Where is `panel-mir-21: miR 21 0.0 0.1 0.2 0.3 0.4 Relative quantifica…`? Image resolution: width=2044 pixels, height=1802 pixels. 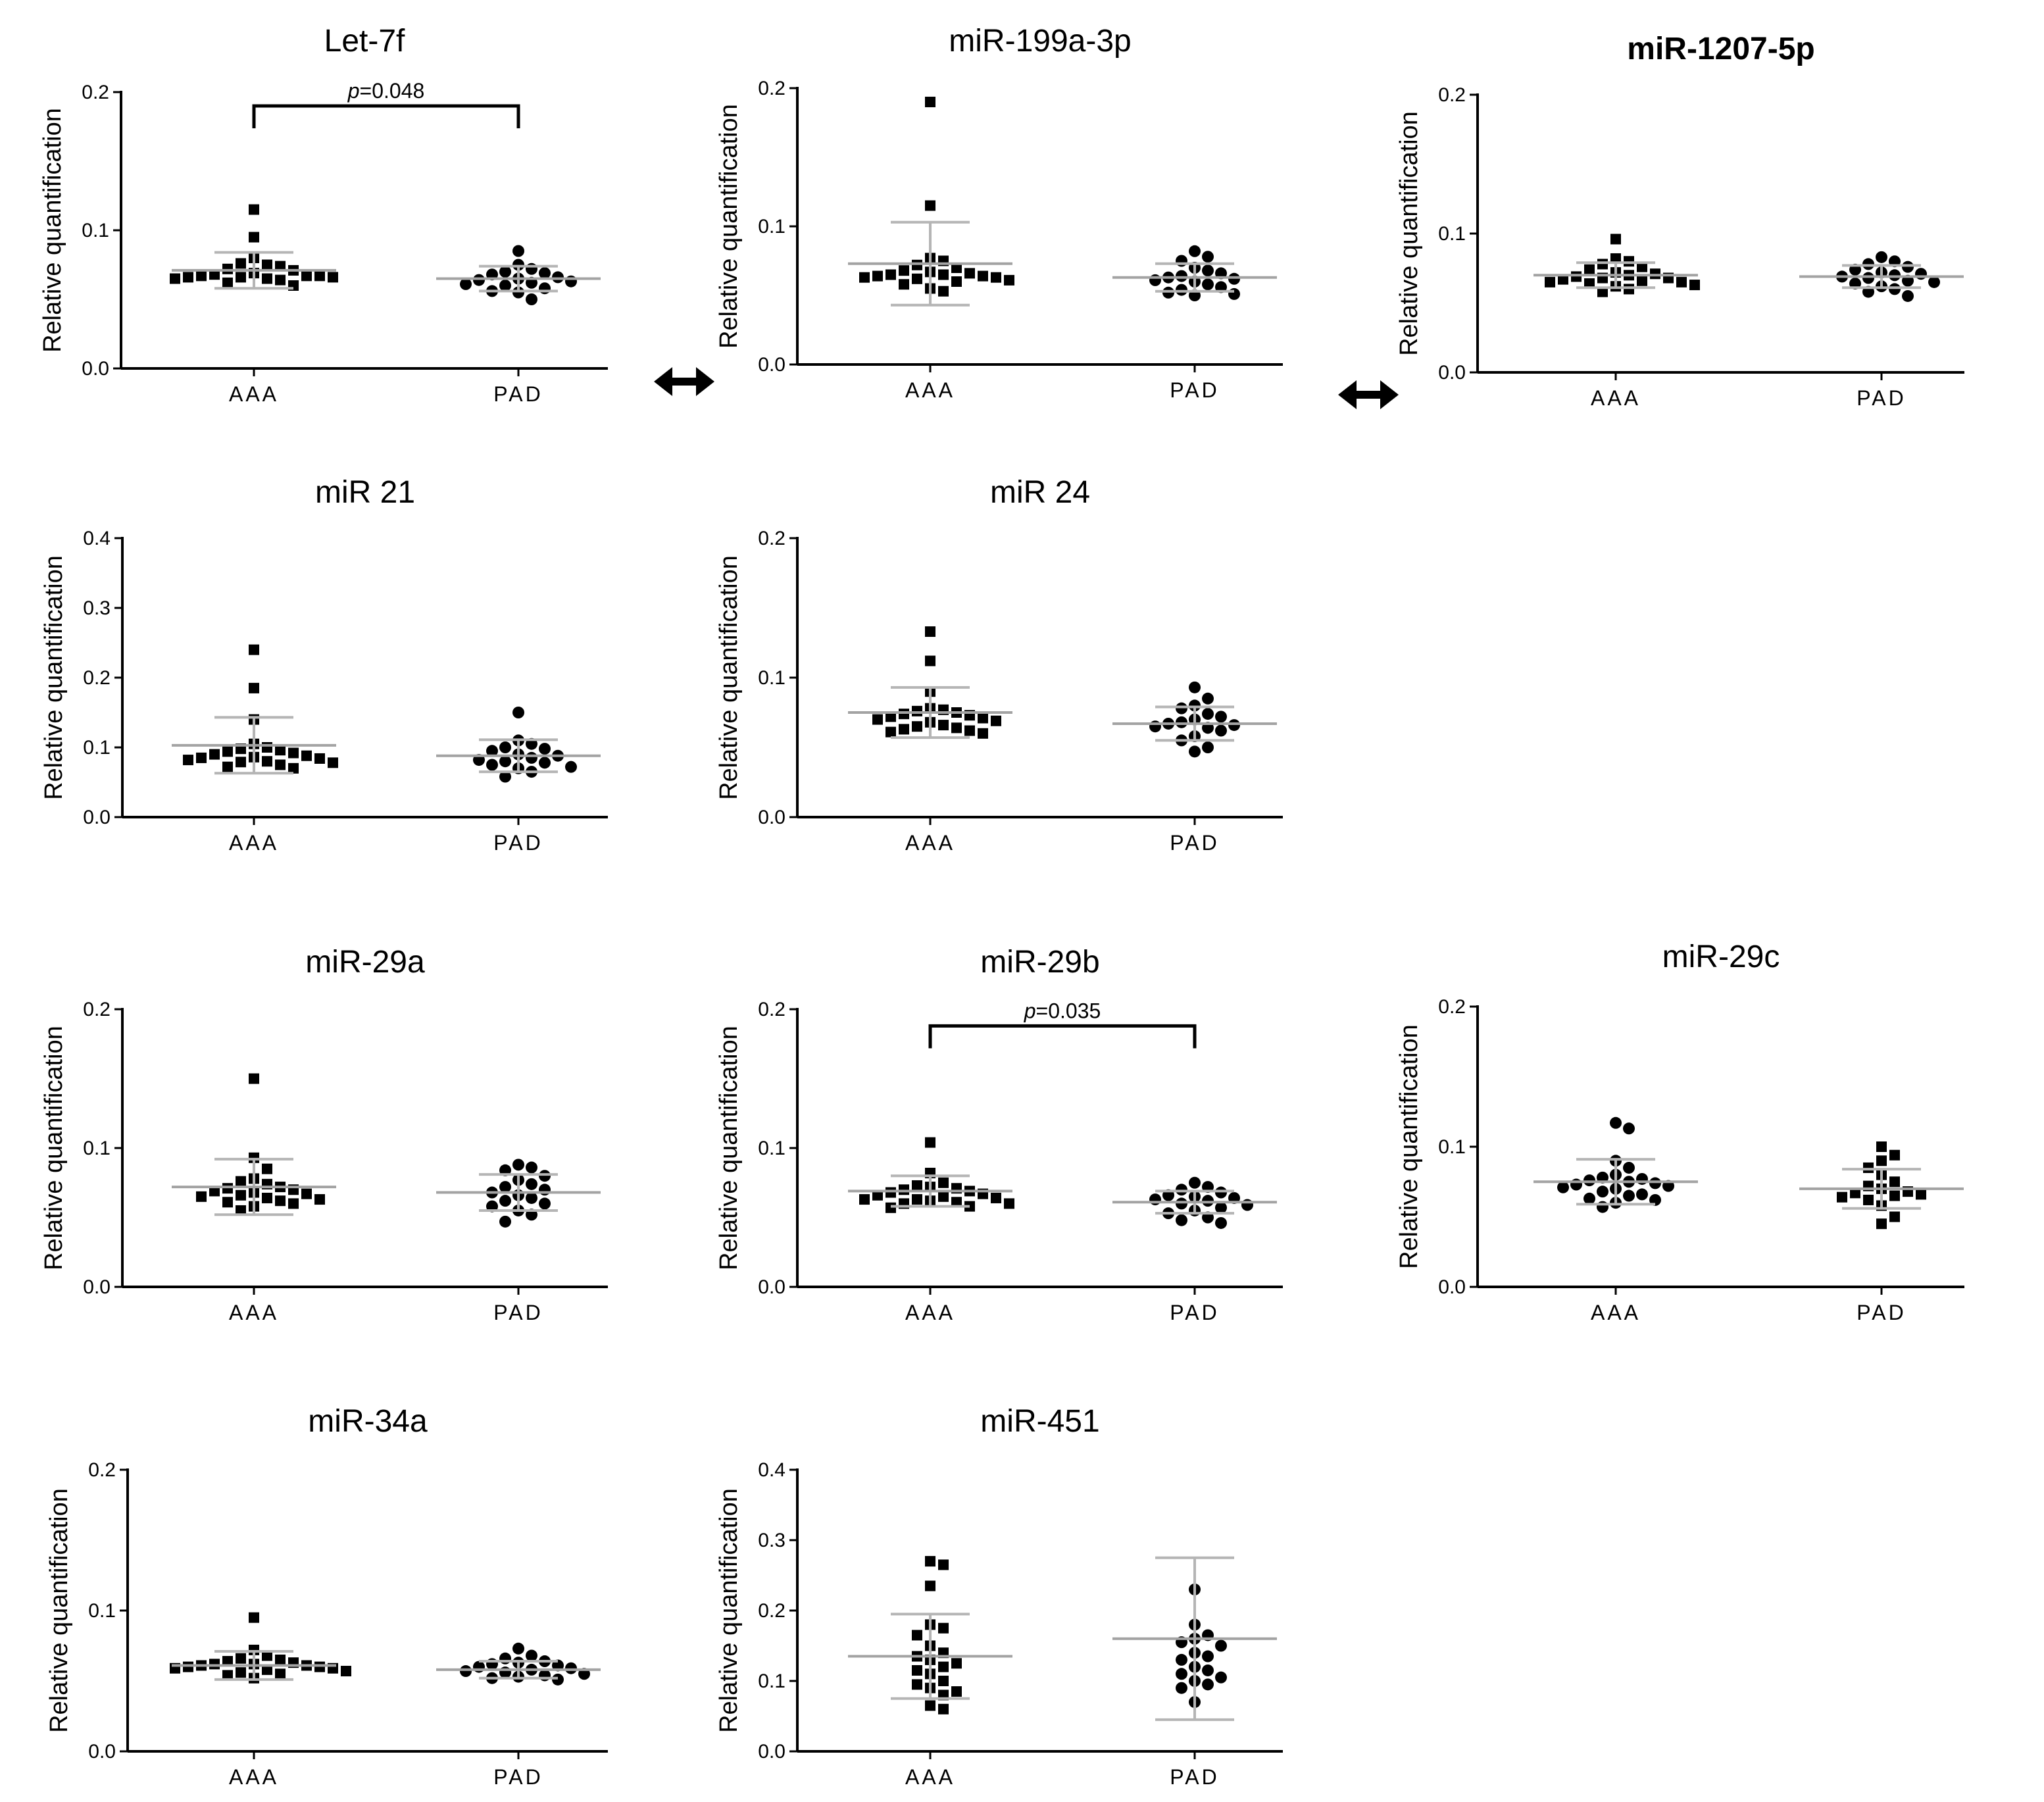 panel-mir-21: miR 21 0.0 0.1 0.2 0.3 0.4 Relative quantifica… is located at coordinates (324, 665).